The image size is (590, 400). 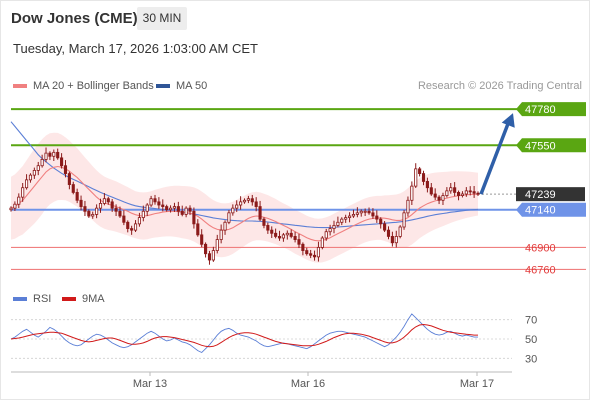 I want to click on research-credit: Research © 2026 Trading Central, so click(x=499, y=86).